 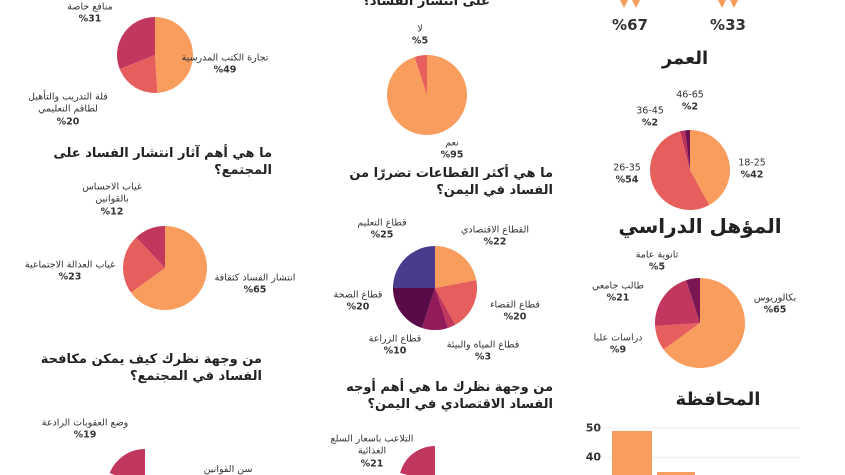 I want to click on slice-label: غياب الاحساس بالقوانين %12, so click(x=112, y=199).